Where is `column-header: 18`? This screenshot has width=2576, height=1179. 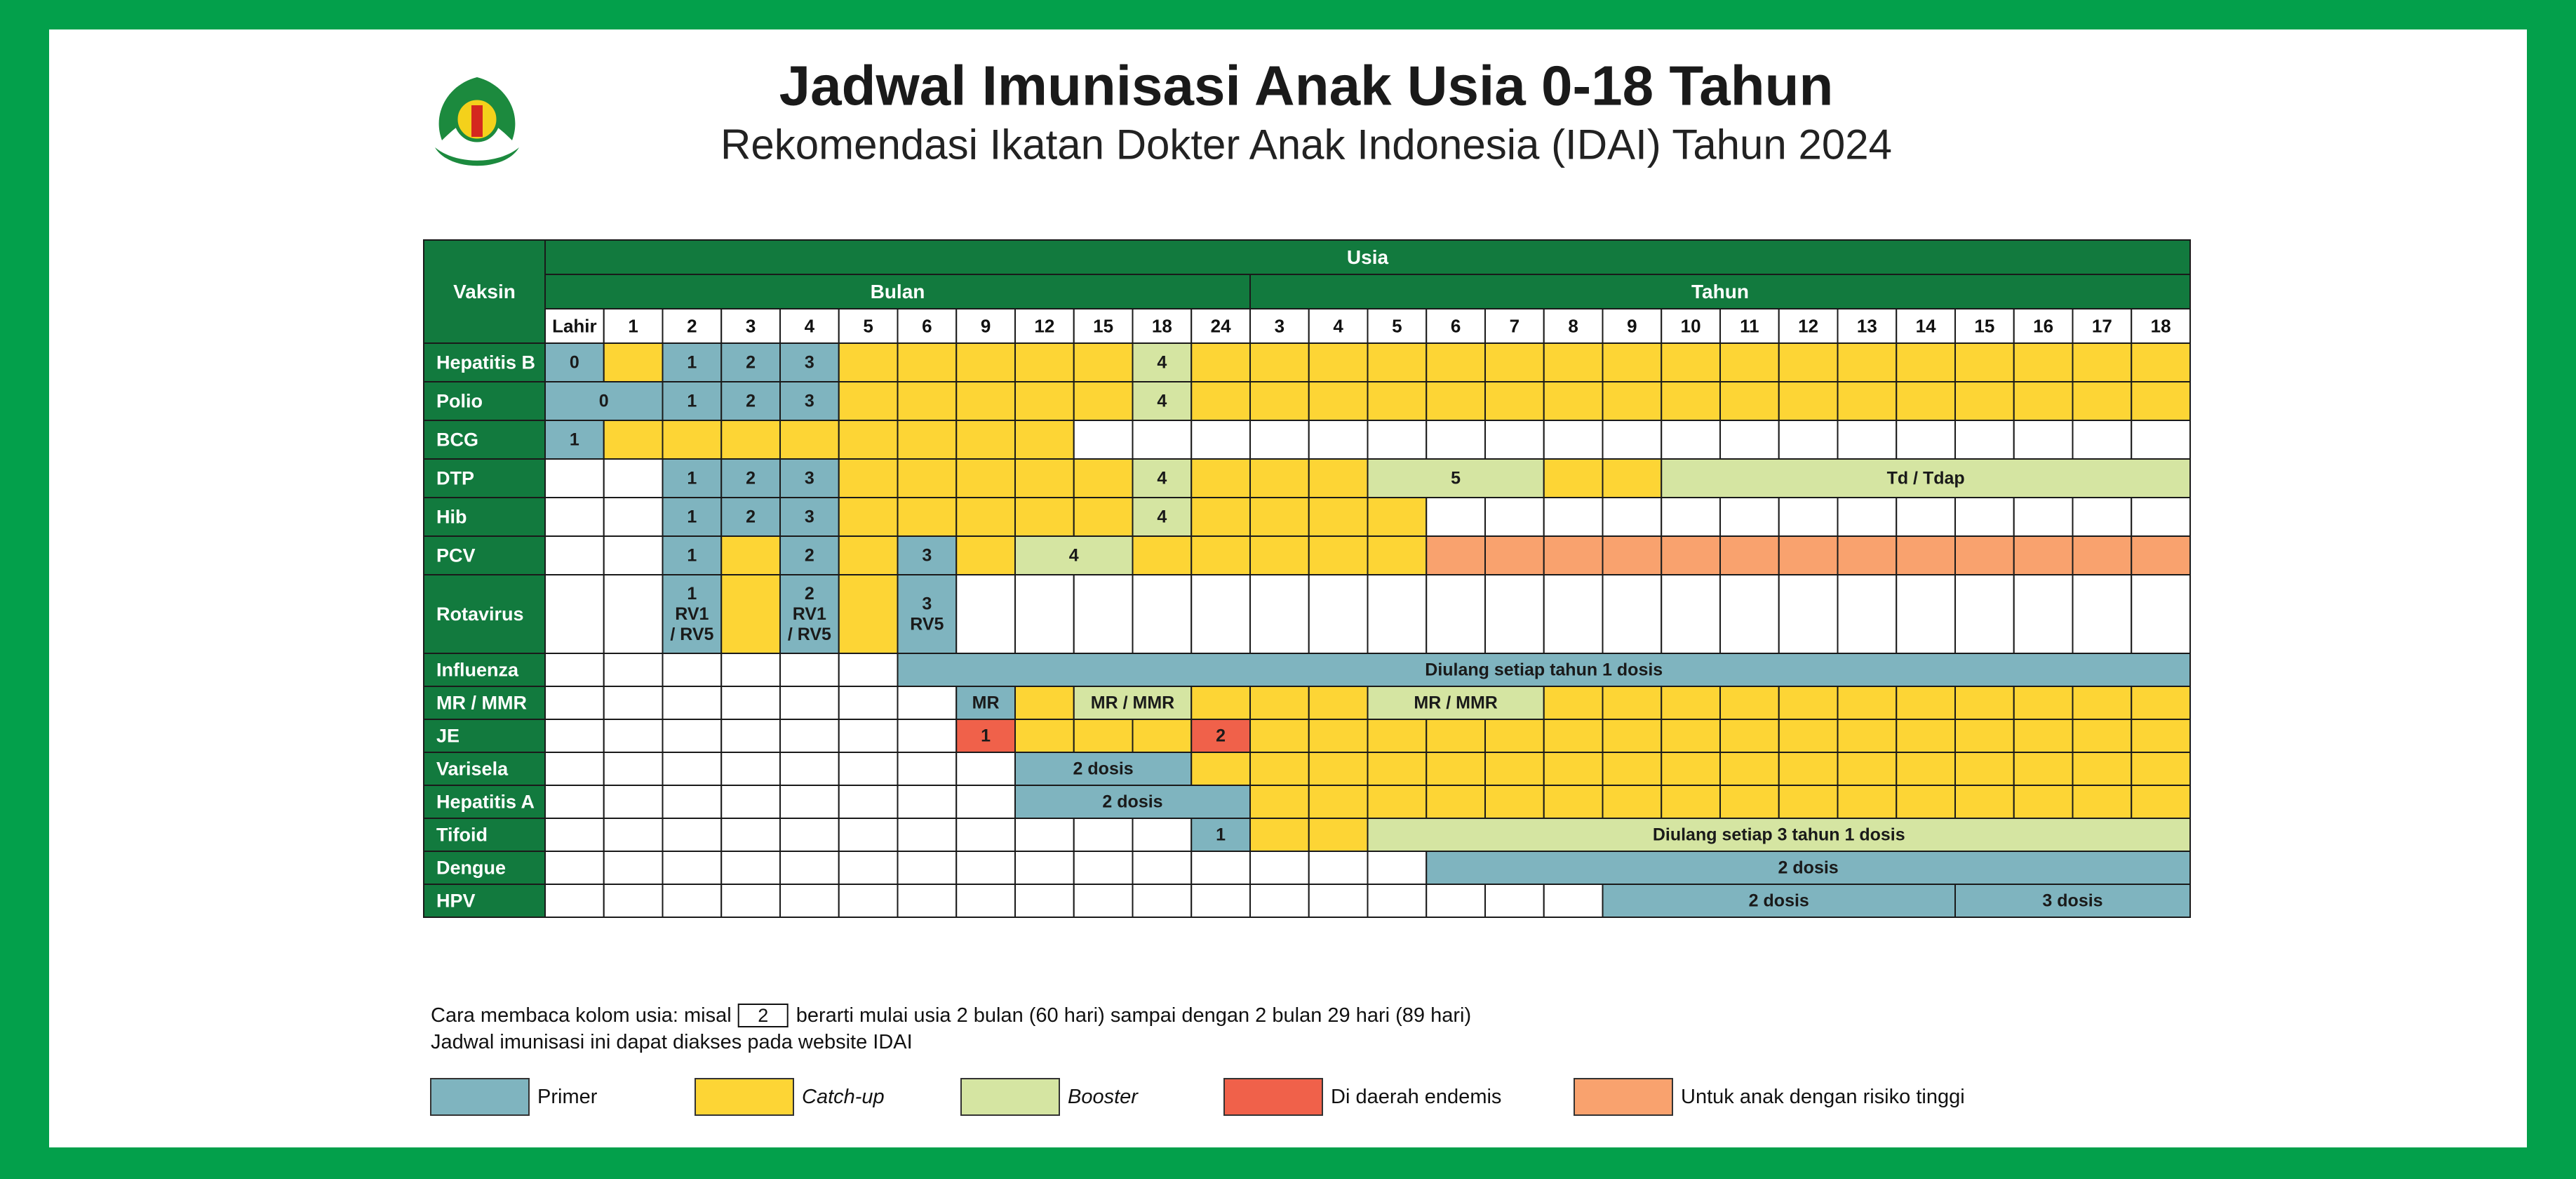
column-header: 18 is located at coordinates (2161, 326).